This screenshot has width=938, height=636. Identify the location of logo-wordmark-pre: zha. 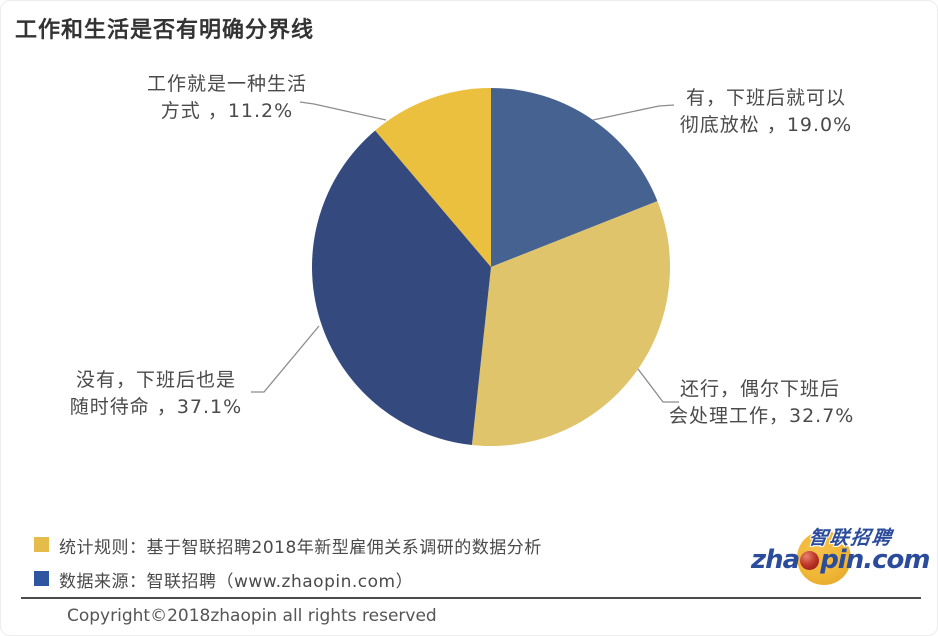
(775, 560).